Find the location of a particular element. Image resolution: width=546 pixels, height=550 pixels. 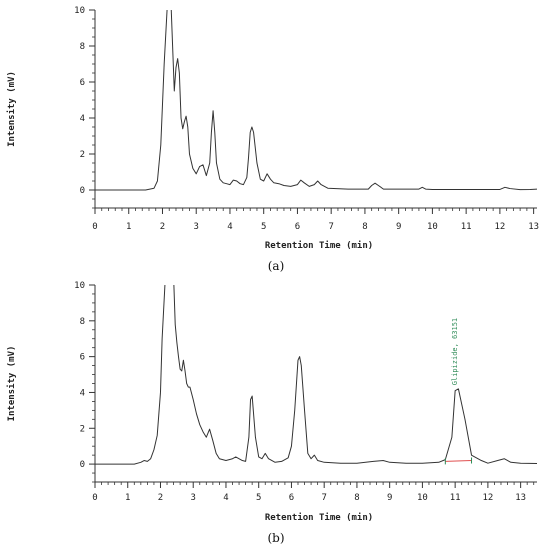

peak-annotation: Glipizide, 63151 is located at coordinates (455, 351).